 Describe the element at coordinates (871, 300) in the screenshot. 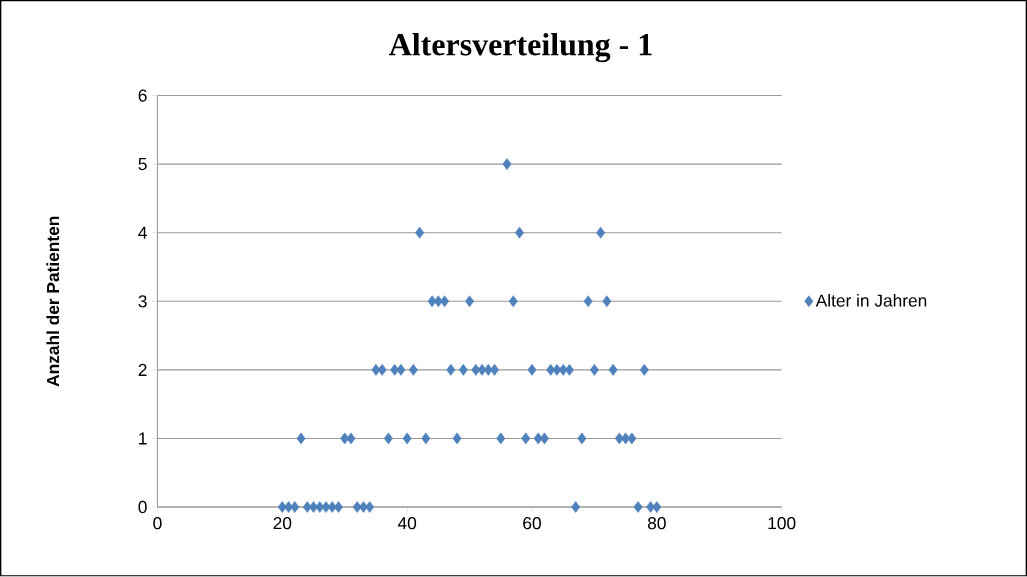

I see `legend-label: Alter in Jahren` at that location.